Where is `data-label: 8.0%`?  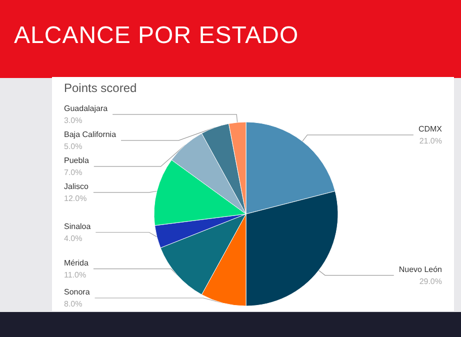
data-label: 8.0% is located at coordinates (73, 304).